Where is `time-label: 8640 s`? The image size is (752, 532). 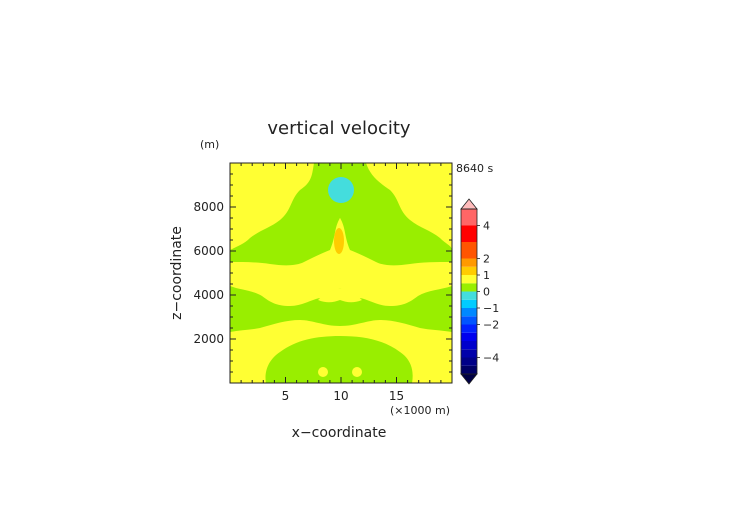
time-label: 8640 s is located at coordinates (474, 168).